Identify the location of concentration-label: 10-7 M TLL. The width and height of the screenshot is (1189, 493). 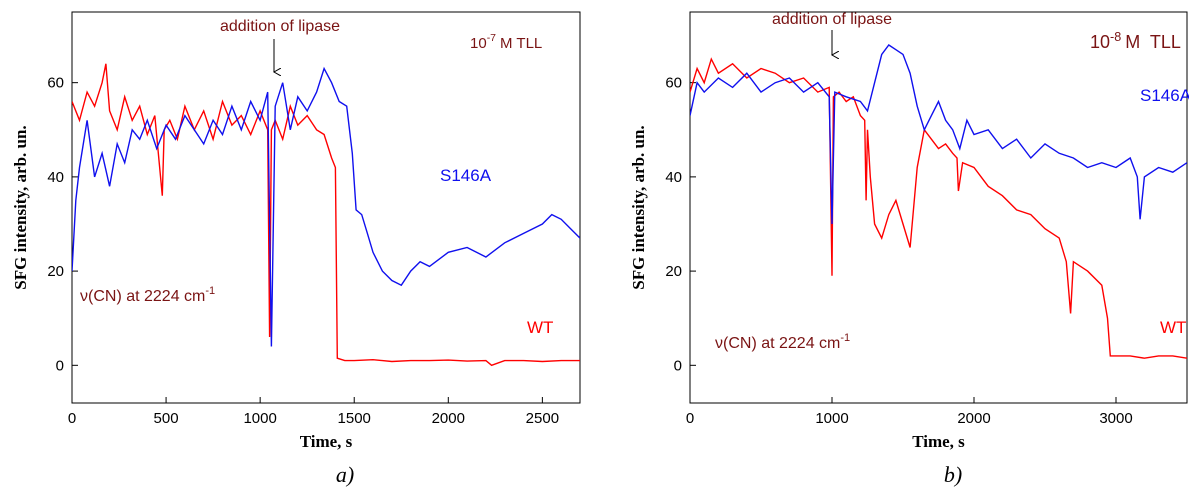
(506, 42).